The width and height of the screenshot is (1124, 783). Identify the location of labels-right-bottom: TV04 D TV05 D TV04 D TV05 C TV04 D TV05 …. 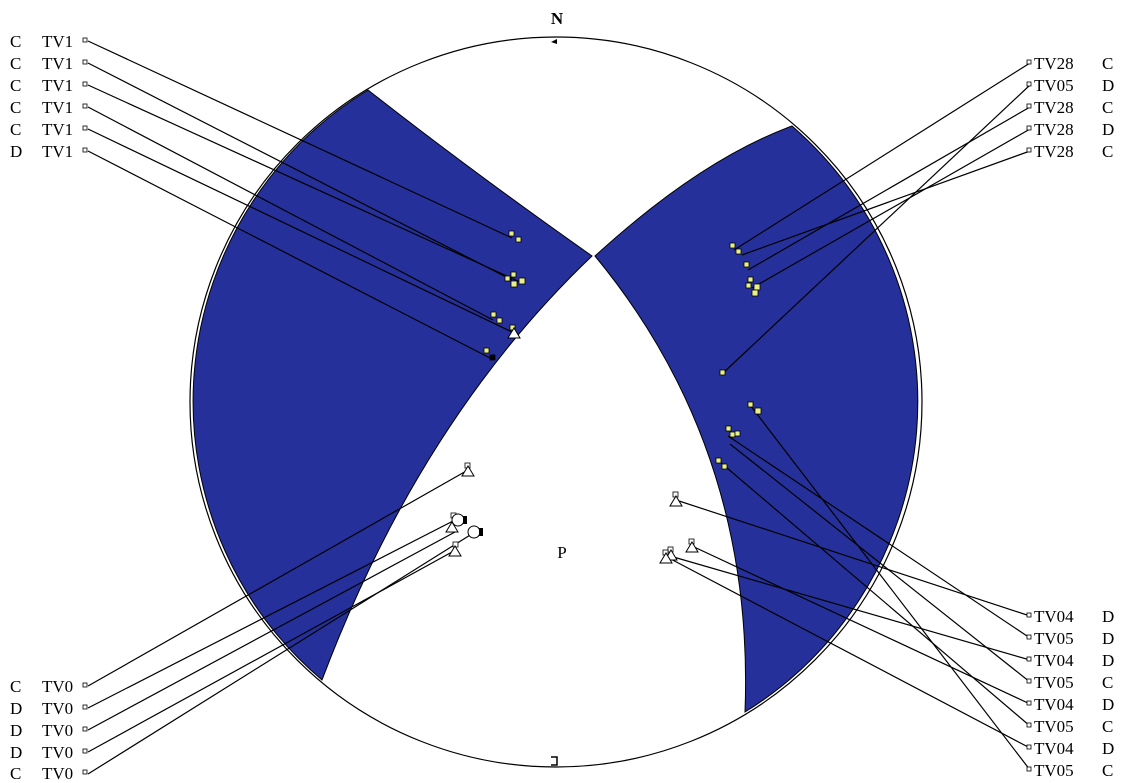
(1070, 693).